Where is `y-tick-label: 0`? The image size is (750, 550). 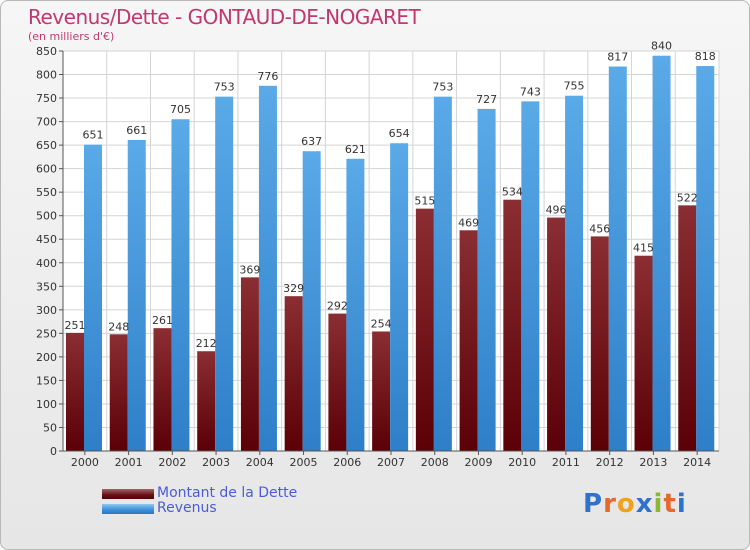
y-tick-label: 0 is located at coordinates (53, 451).